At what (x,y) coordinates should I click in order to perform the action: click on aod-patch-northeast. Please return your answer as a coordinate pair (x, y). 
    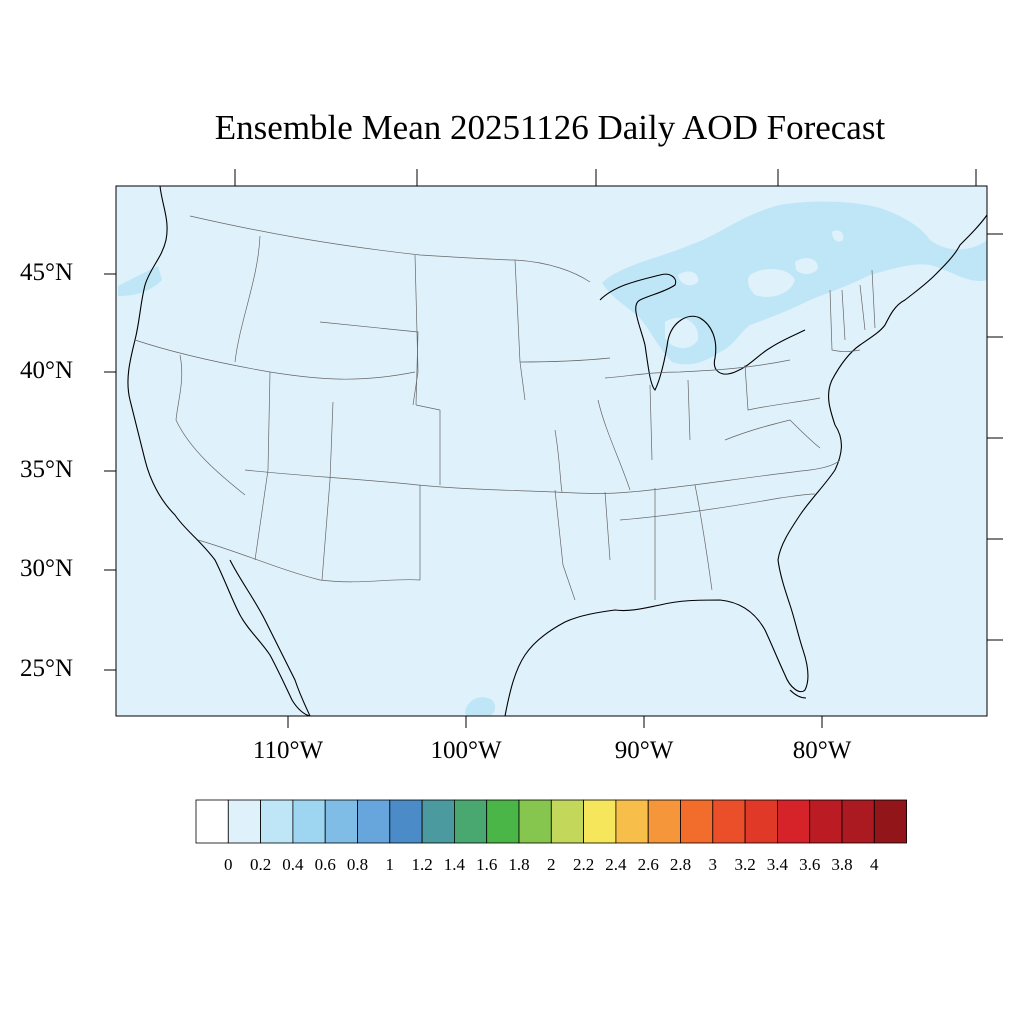
    Looking at the image, I should click on (794, 283).